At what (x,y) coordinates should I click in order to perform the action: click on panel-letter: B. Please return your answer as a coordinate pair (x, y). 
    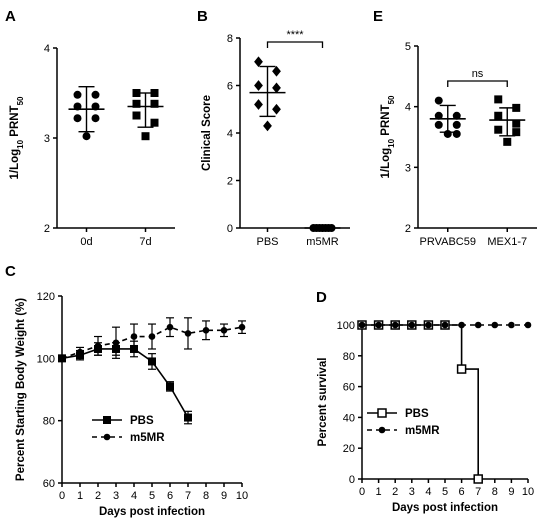
    Looking at the image, I should click on (202, 16).